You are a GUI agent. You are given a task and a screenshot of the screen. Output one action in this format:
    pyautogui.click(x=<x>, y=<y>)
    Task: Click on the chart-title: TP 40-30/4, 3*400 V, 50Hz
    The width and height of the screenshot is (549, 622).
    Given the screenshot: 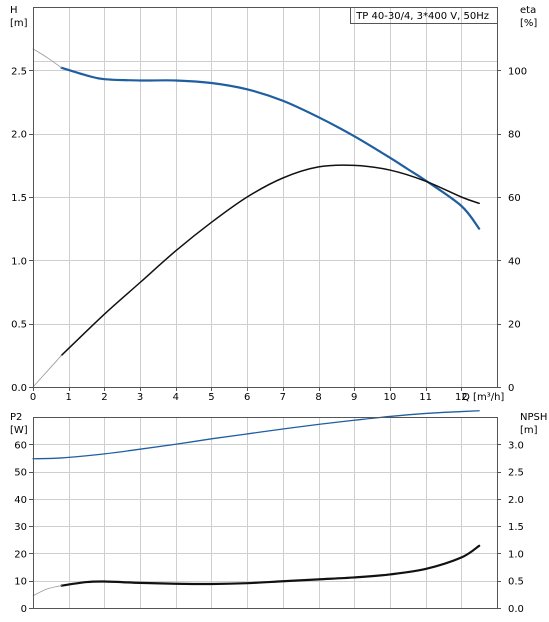 What is the action you would take?
    pyautogui.click(x=422, y=16)
    